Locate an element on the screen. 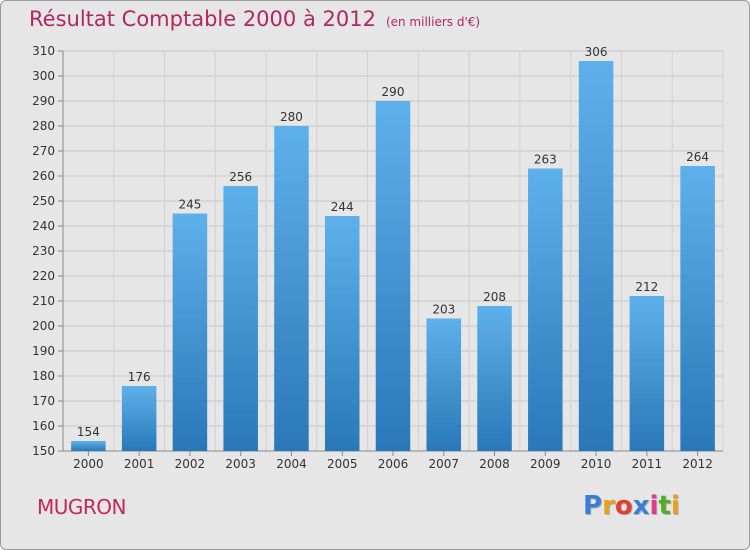  x-tick-label: 2009 is located at coordinates (545, 464).